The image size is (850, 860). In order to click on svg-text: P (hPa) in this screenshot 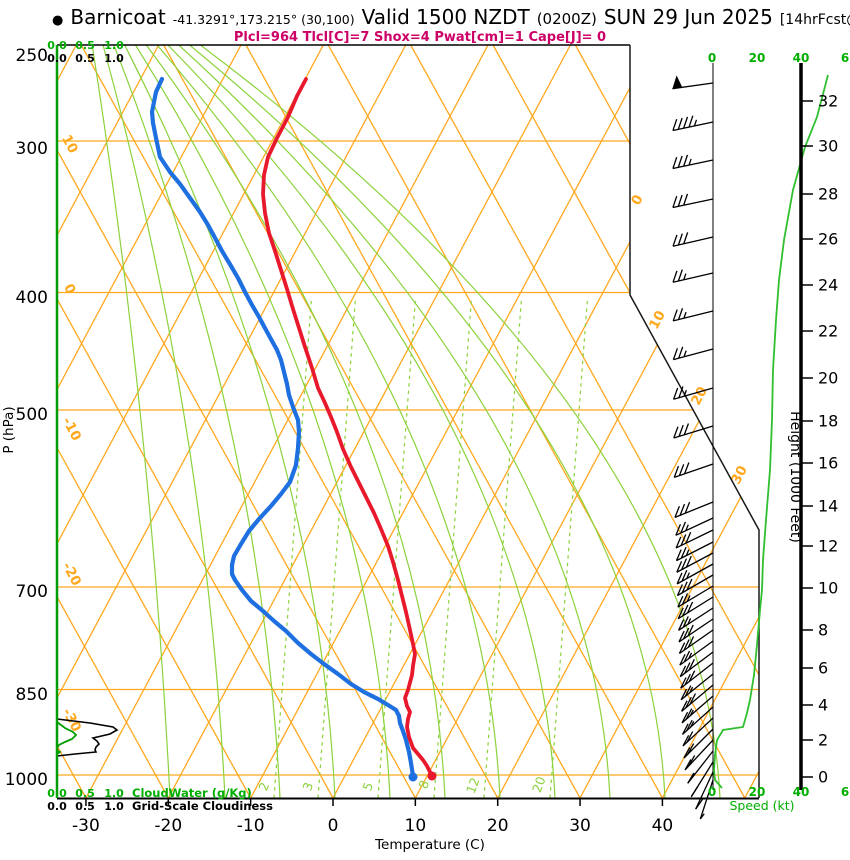, I will do `click(9, 429)`.